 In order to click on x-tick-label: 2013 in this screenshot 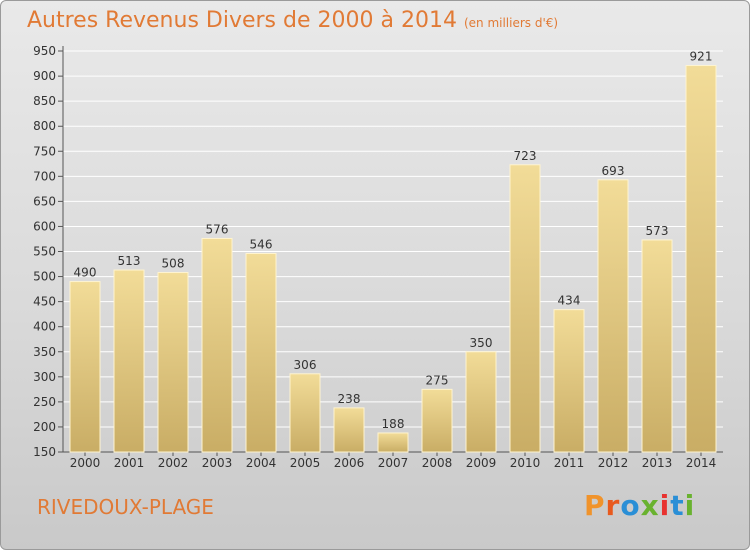, I will do `click(657, 463)`.